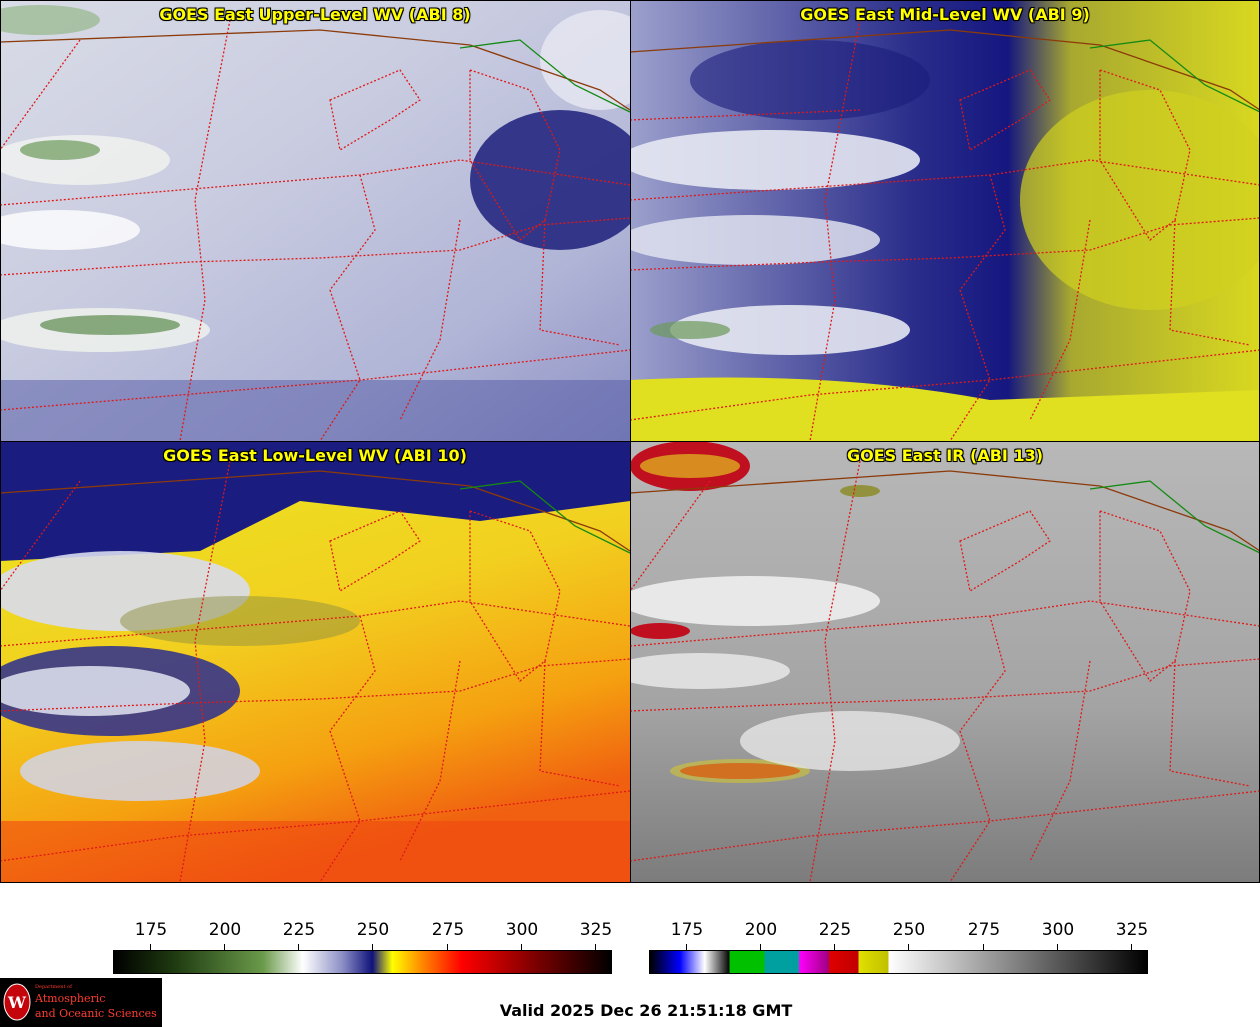 This screenshot has width=1260, height=1027. Describe the element at coordinates (96, 1013) in the screenshot. I see `logo-oceanic-label: and Oceanic Sciences` at that location.